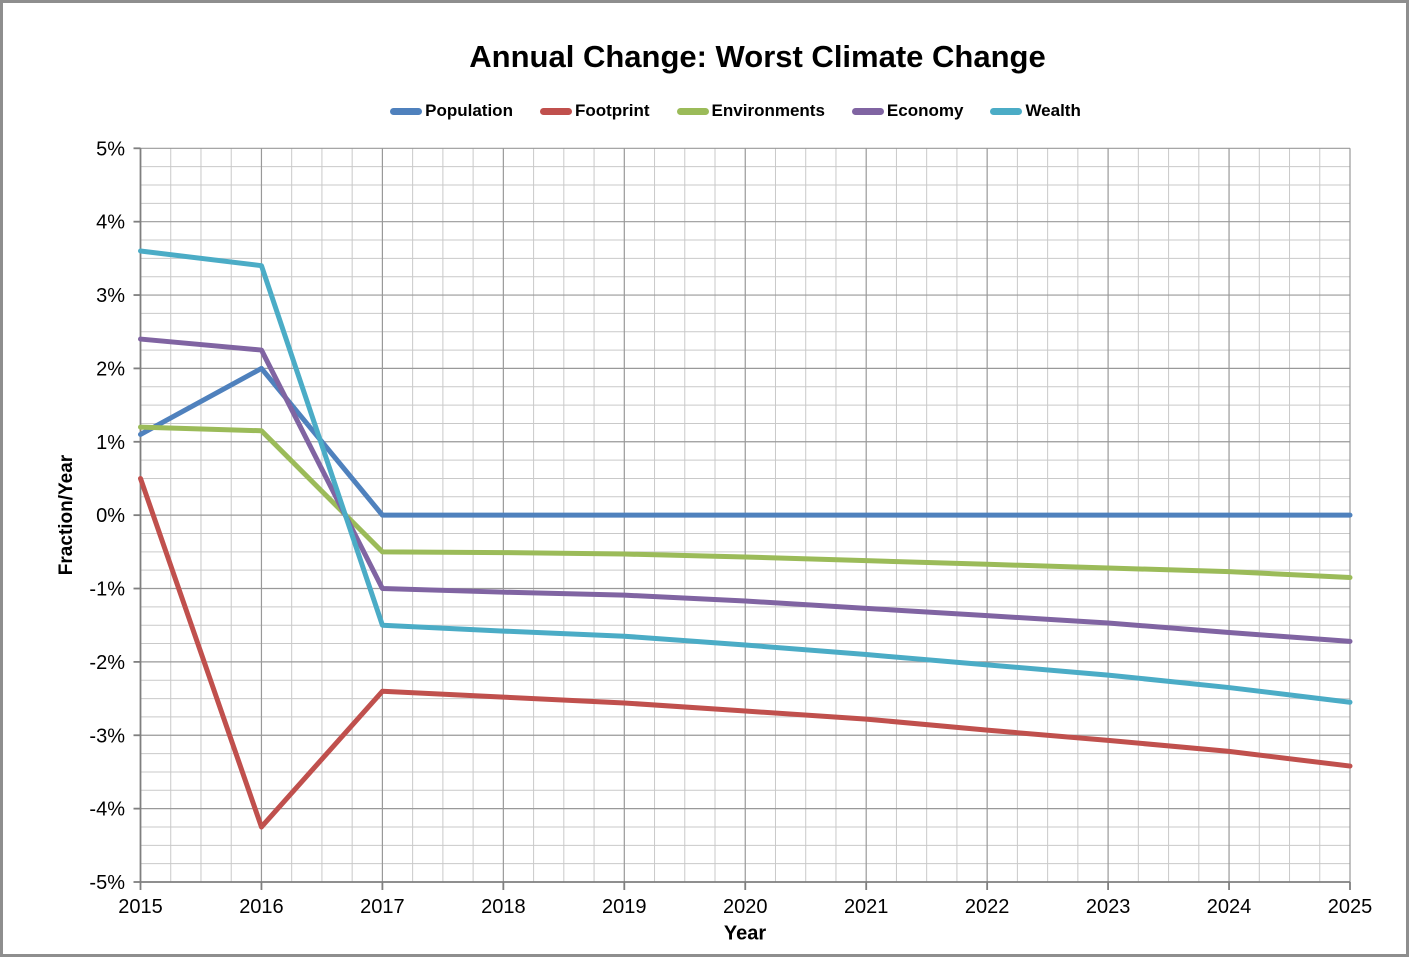 The width and height of the screenshot is (1409, 957). What do you see at coordinates (107, 810) in the screenshot?
I see `y-axis-tick-label: -4%` at bounding box center [107, 810].